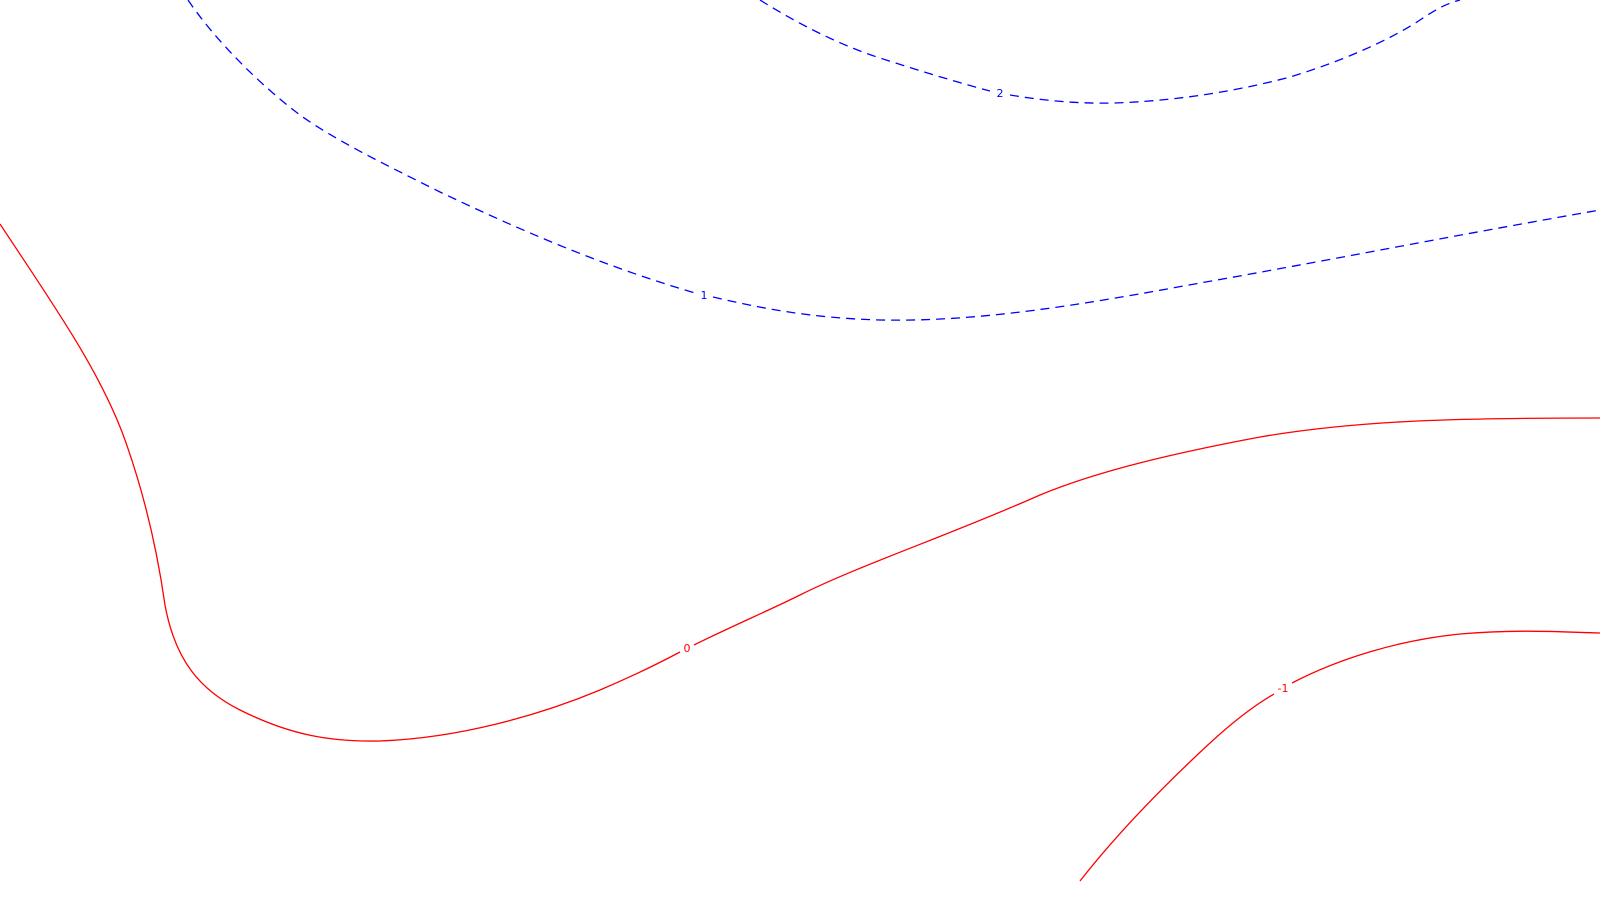 The height and width of the screenshot is (900, 1600). What do you see at coordinates (1283, 688) in the screenshot?
I see `contour-label-neg1: -1` at bounding box center [1283, 688].